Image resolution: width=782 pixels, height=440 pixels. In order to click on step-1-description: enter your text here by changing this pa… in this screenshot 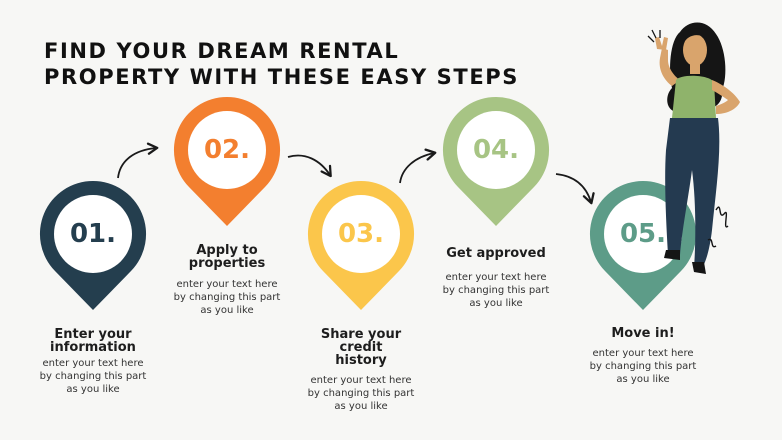, I will do `click(93, 376)`.